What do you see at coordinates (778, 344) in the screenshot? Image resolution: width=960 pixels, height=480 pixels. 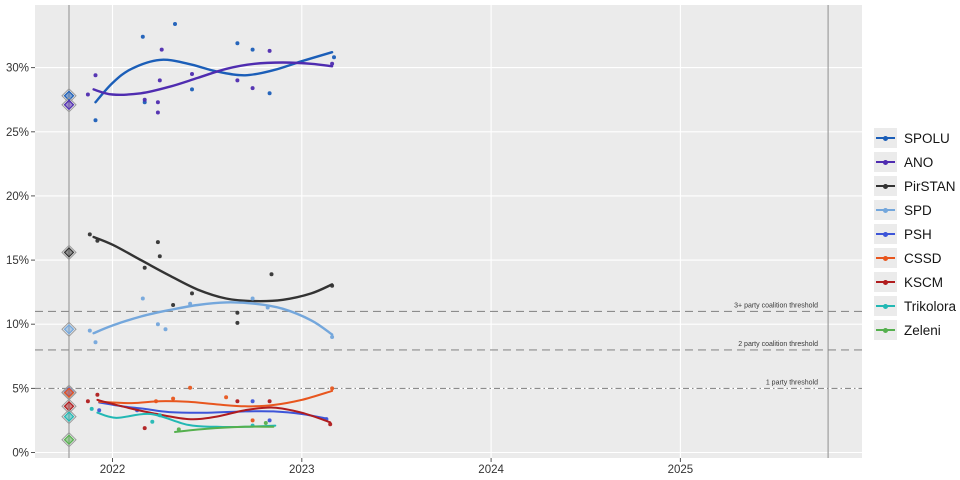 I see `threshold-label: 2 party coalition threshold` at bounding box center [778, 344].